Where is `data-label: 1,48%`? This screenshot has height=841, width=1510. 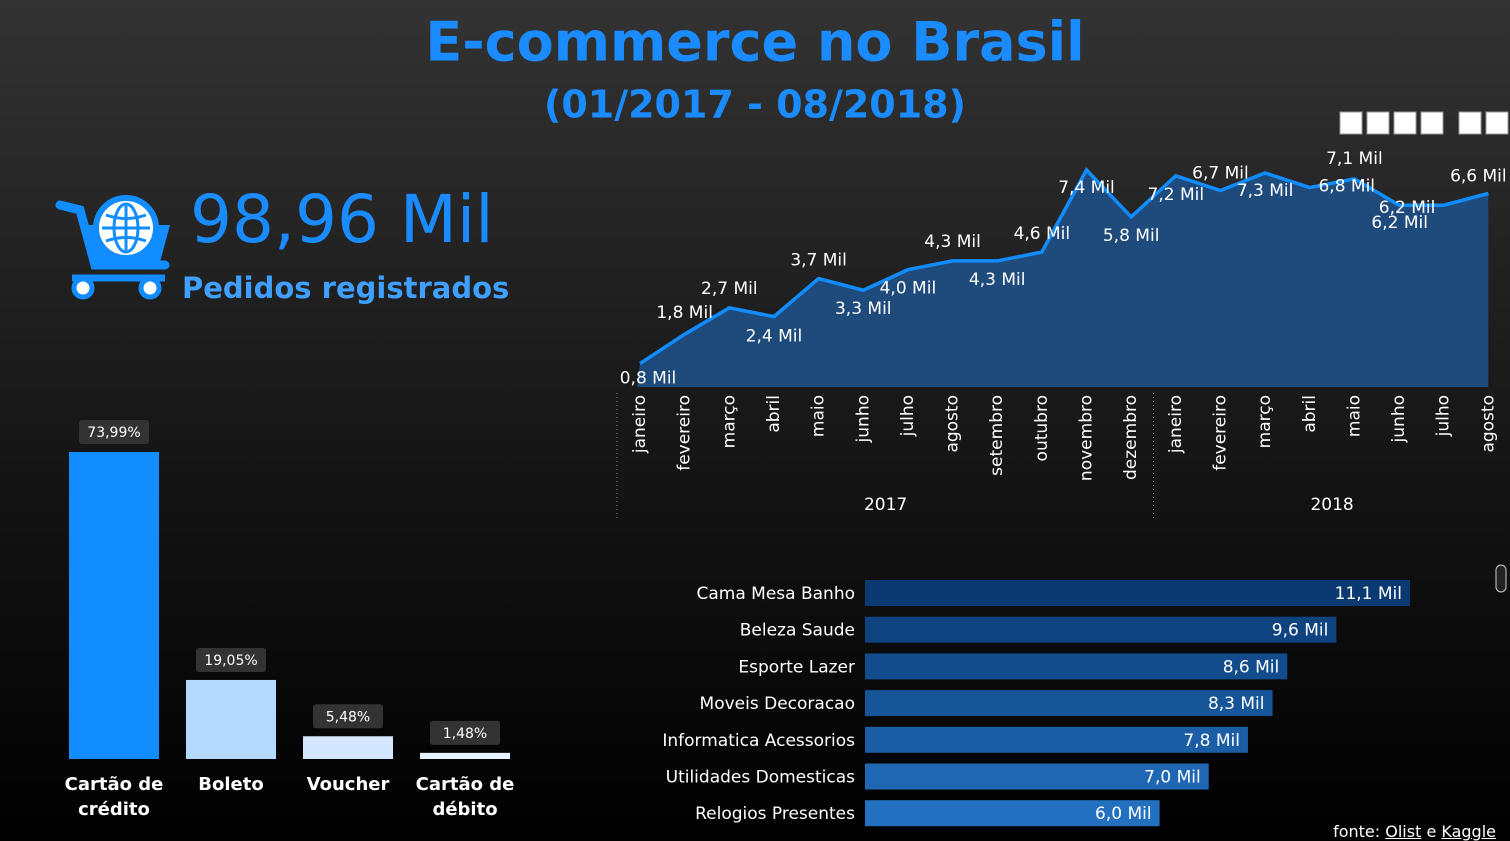
data-label: 1,48% is located at coordinates (465, 734).